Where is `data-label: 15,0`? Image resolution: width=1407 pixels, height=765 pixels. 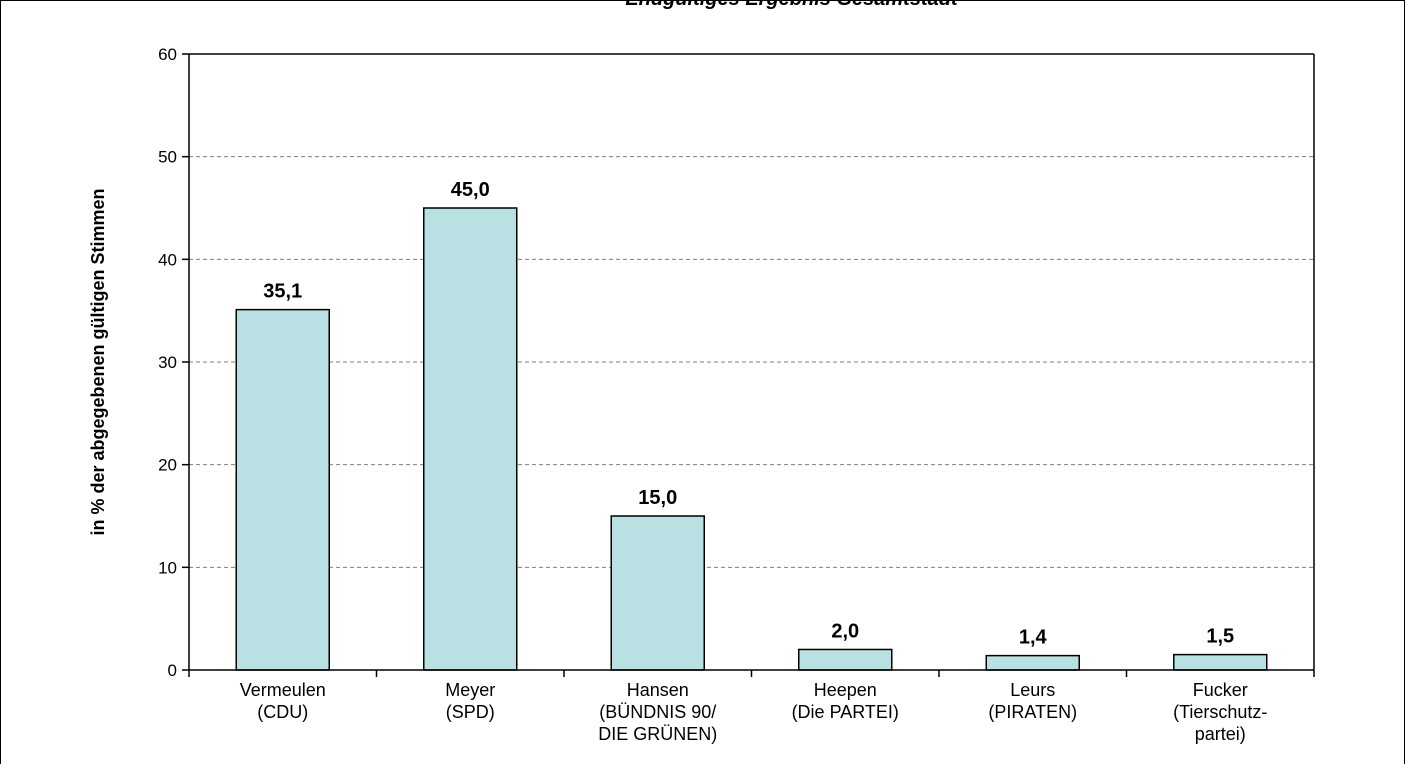 data-label: 15,0 is located at coordinates (657, 498).